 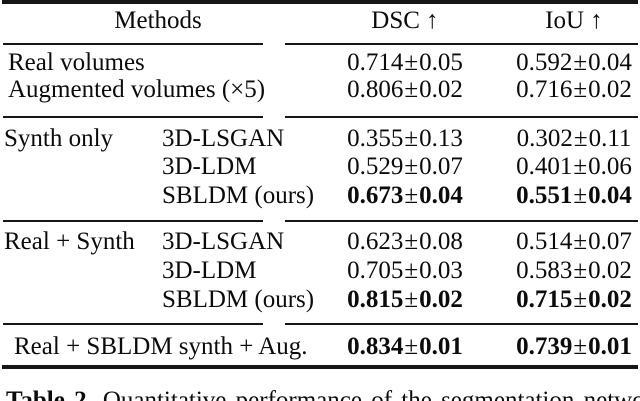 I want to click on iou-mean: 0.583, so click(x=544, y=270).